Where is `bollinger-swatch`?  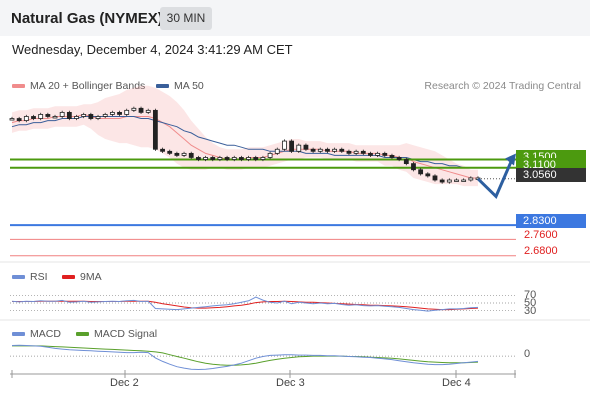 bollinger-swatch is located at coordinates (18, 86).